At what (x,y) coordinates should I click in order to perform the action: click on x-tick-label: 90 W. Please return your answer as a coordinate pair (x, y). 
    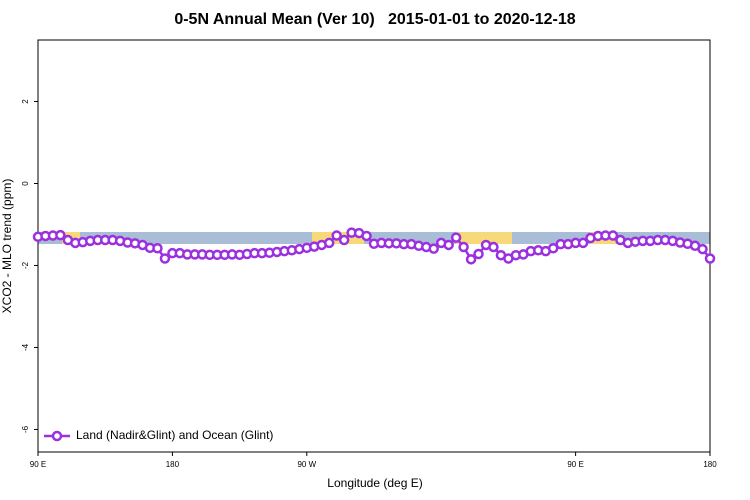
    Looking at the image, I should click on (306, 464).